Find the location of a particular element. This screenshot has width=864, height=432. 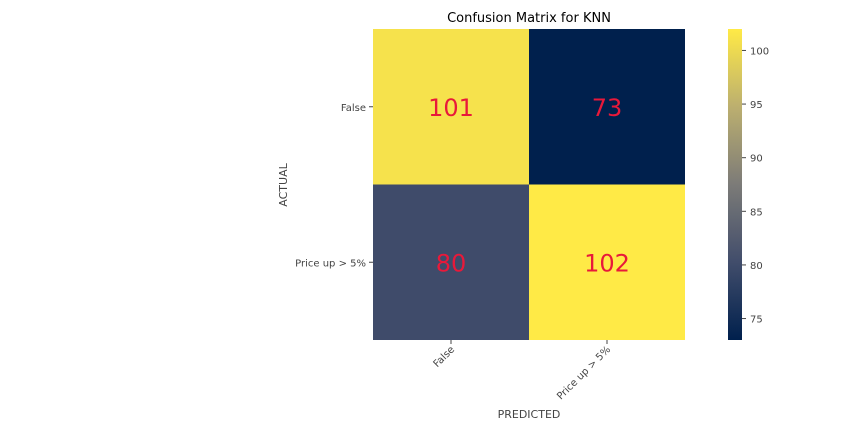

x-axis-label: PREDICTED is located at coordinates (529, 414).